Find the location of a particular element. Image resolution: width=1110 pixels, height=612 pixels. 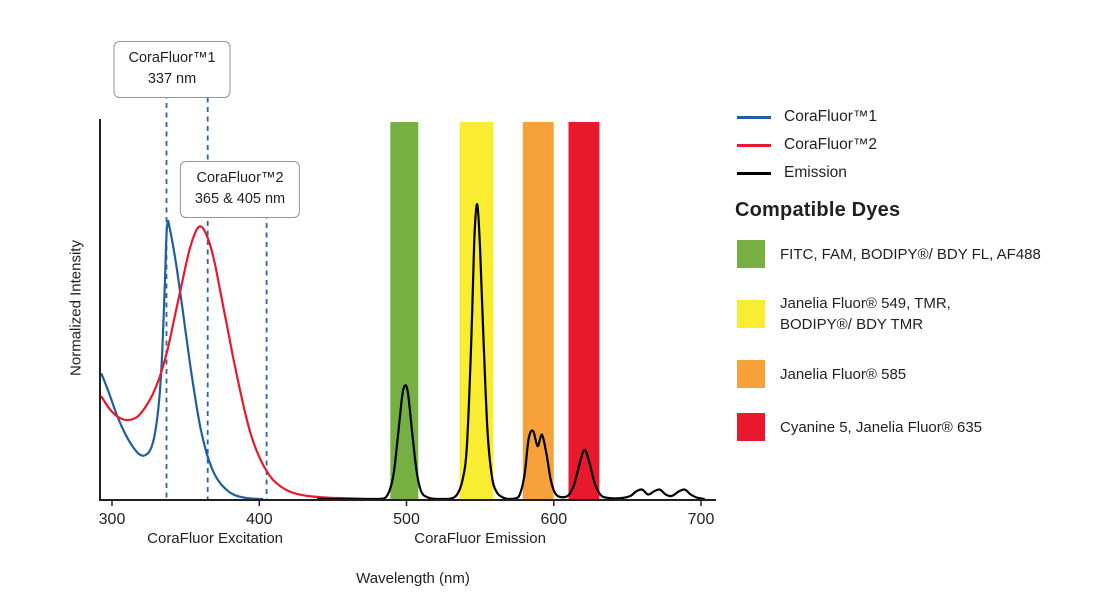

x-tick-label-700: 700 is located at coordinates (701, 519).